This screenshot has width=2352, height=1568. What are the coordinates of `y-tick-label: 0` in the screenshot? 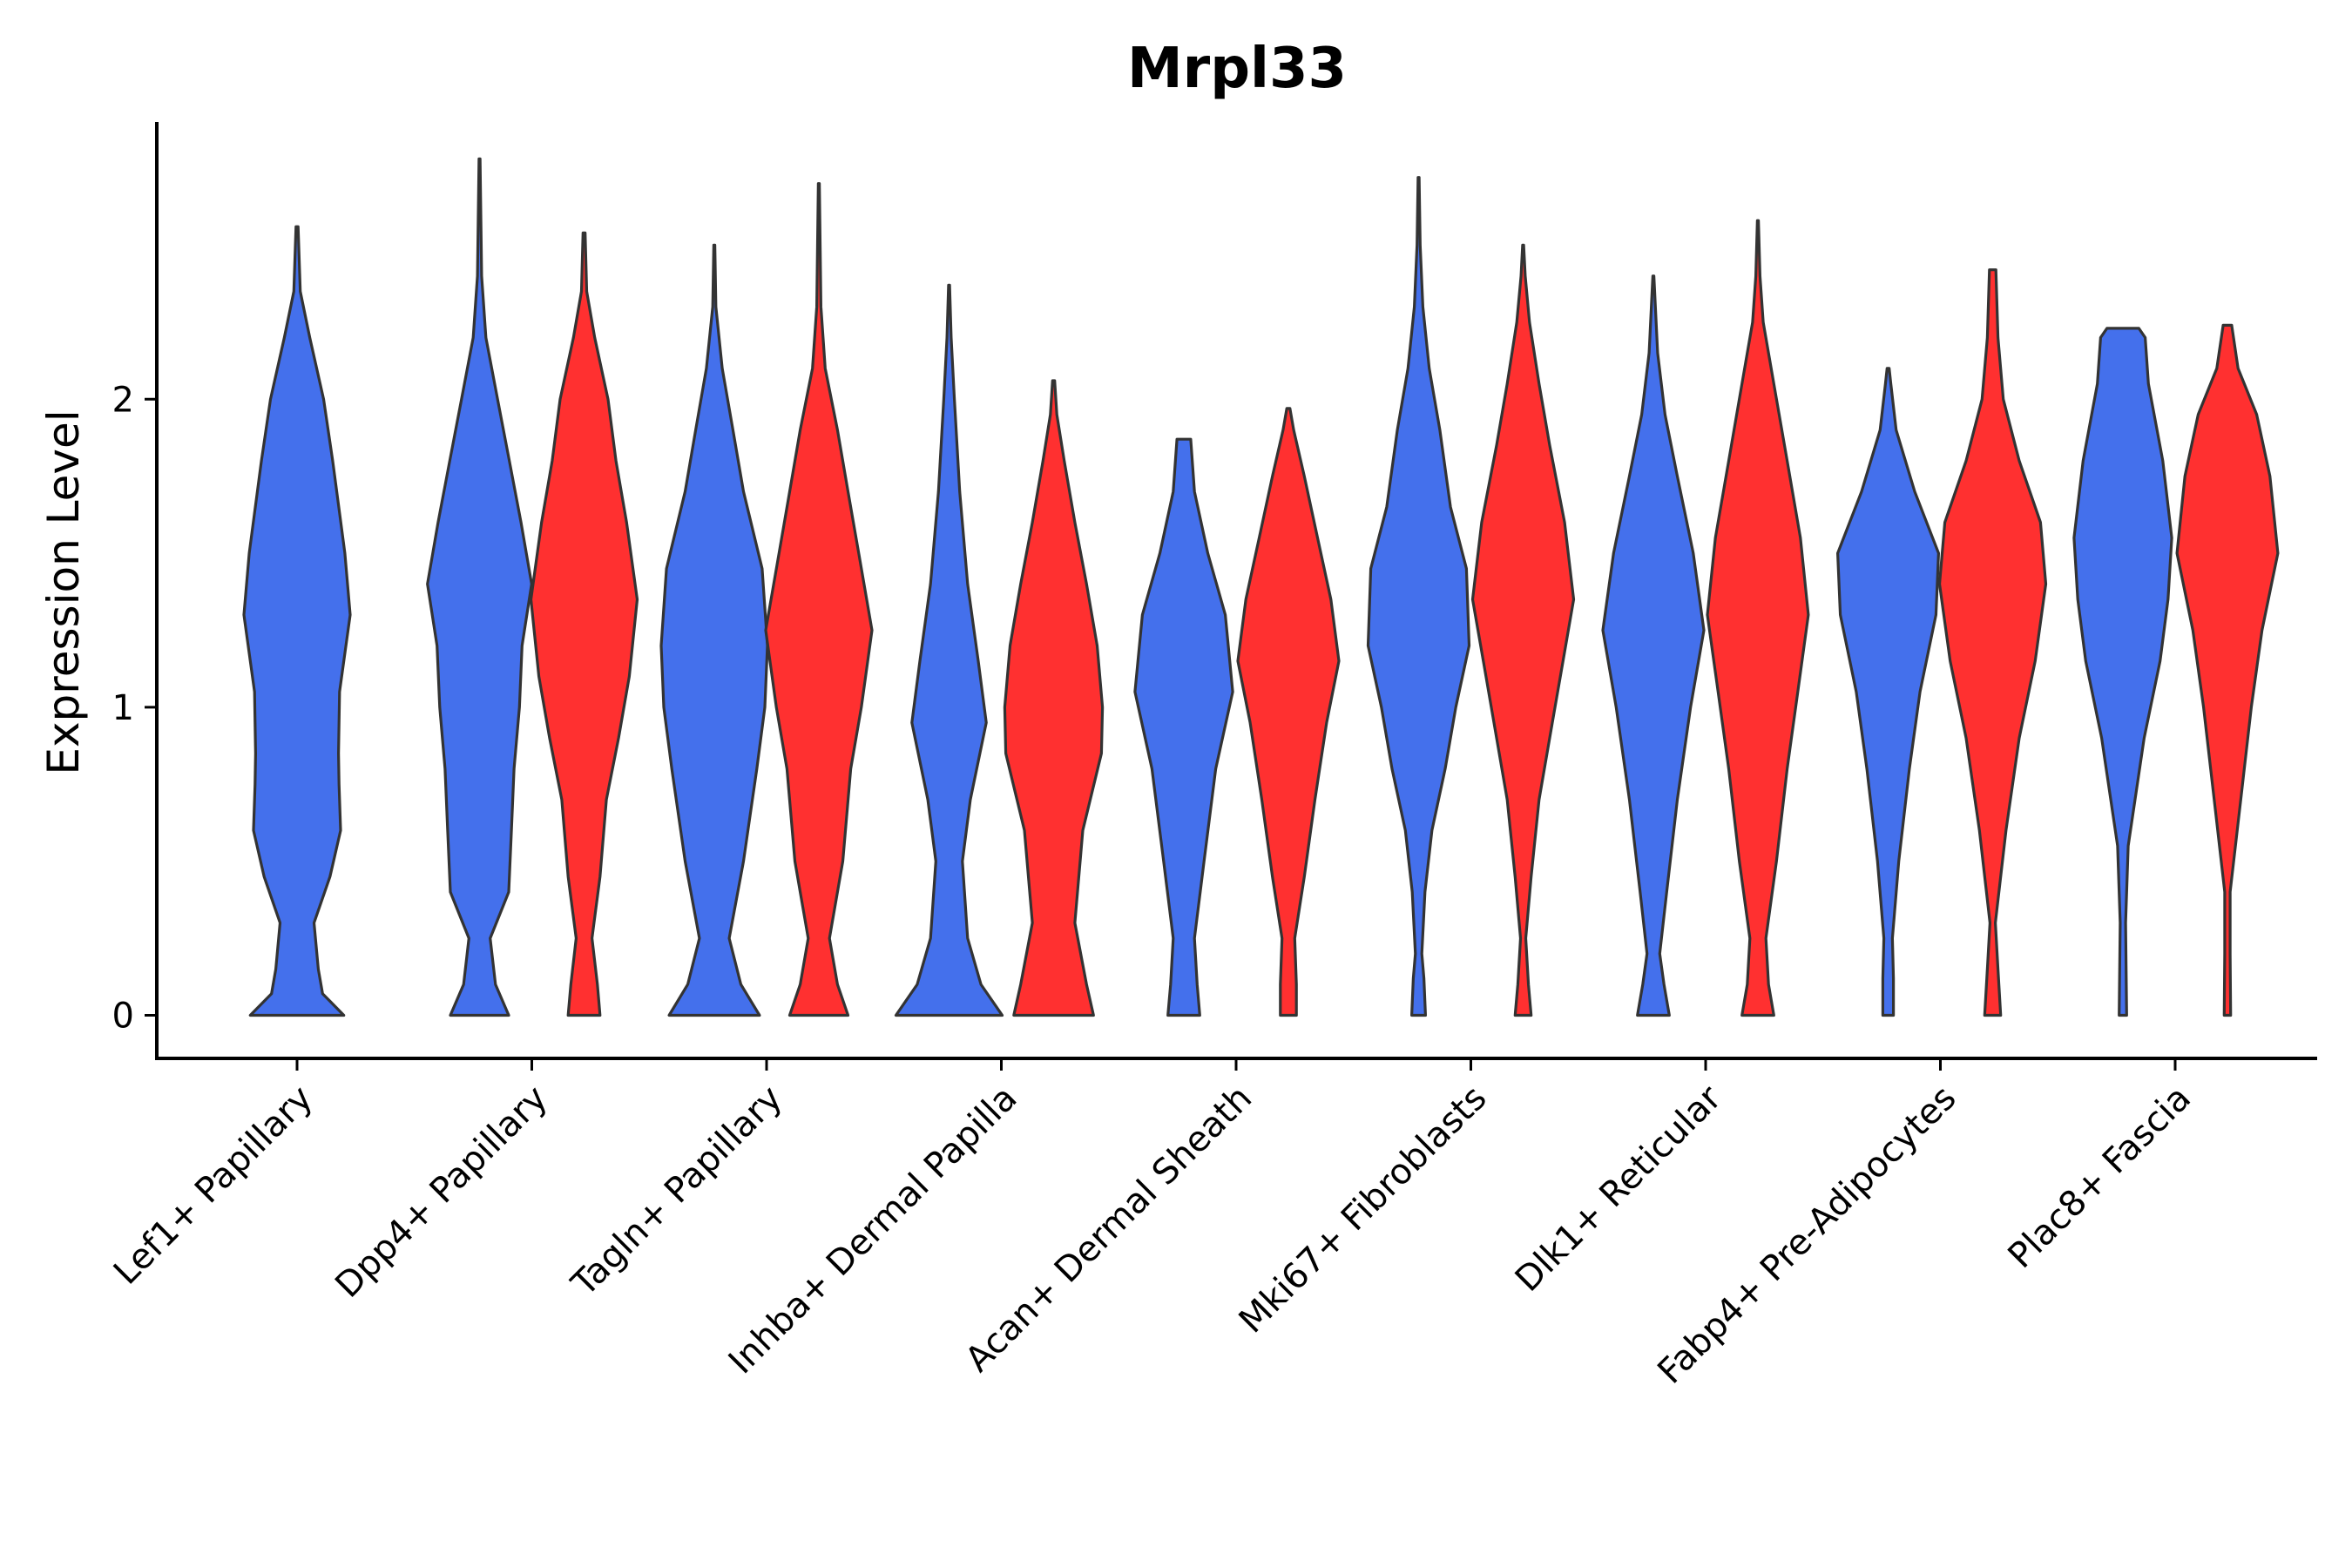 It's located at (123, 1016).